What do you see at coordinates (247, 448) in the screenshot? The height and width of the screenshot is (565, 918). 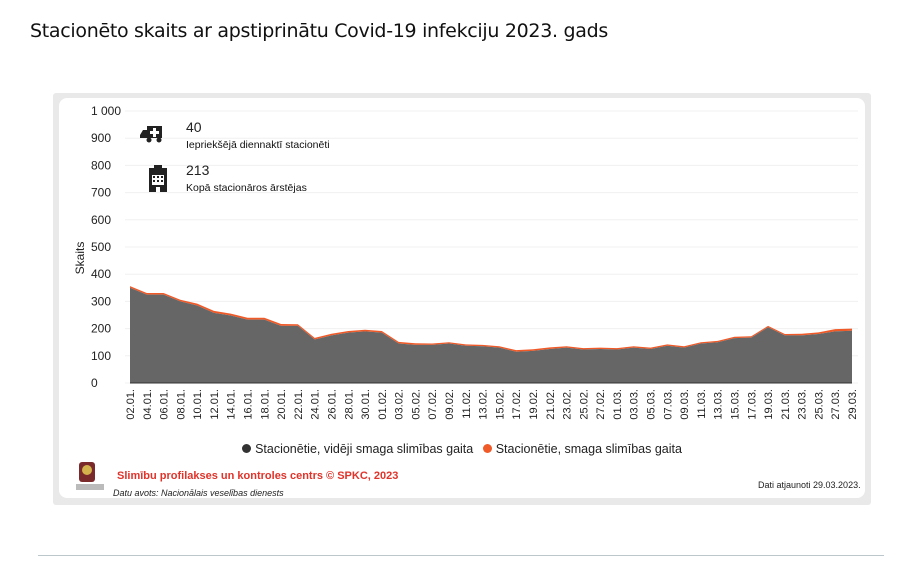 I see `legend-dot-moderate` at bounding box center [247, 448].